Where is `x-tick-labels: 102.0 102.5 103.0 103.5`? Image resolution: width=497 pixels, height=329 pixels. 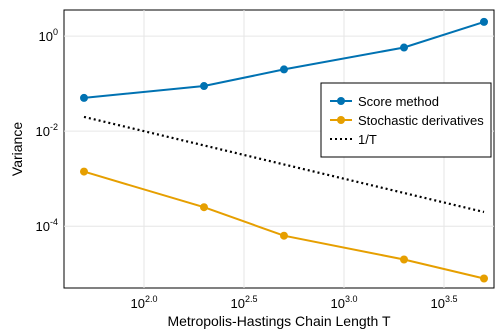
x-tick-labels: 102.0 102.5 103.0 103.5 is located at coordinates (294, 302).